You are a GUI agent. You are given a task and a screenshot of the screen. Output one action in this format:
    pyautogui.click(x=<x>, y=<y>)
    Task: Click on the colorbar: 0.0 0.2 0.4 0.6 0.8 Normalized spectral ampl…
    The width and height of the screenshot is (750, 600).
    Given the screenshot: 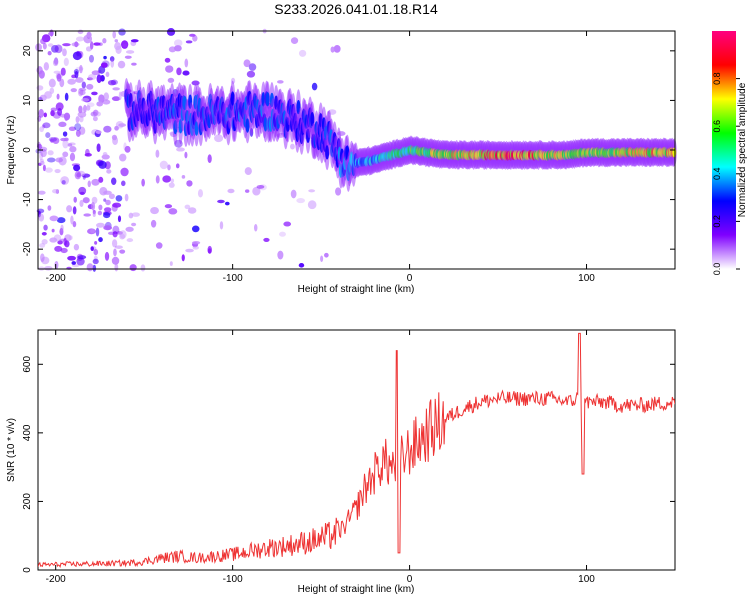 What is the action you would take?
    pyautogui.click(x=730, y=153)
    